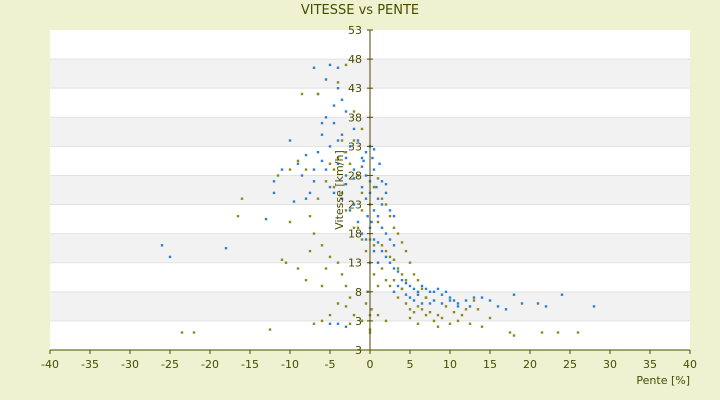 This screenshot has height=400, width=720. What do you see at coordinates (370, 364) in the screenshot?
I see `x-tick-label: 0` at bounding box center [370, 364].